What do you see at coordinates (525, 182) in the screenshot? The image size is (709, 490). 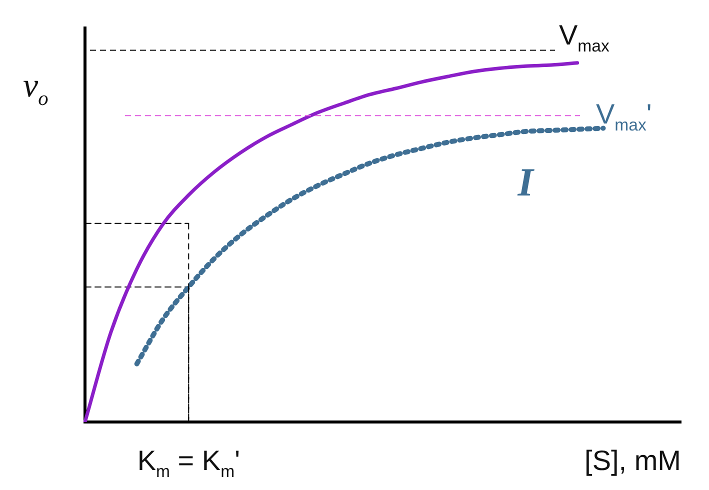 I see `annotation: I` at bounding box center [525, 182].